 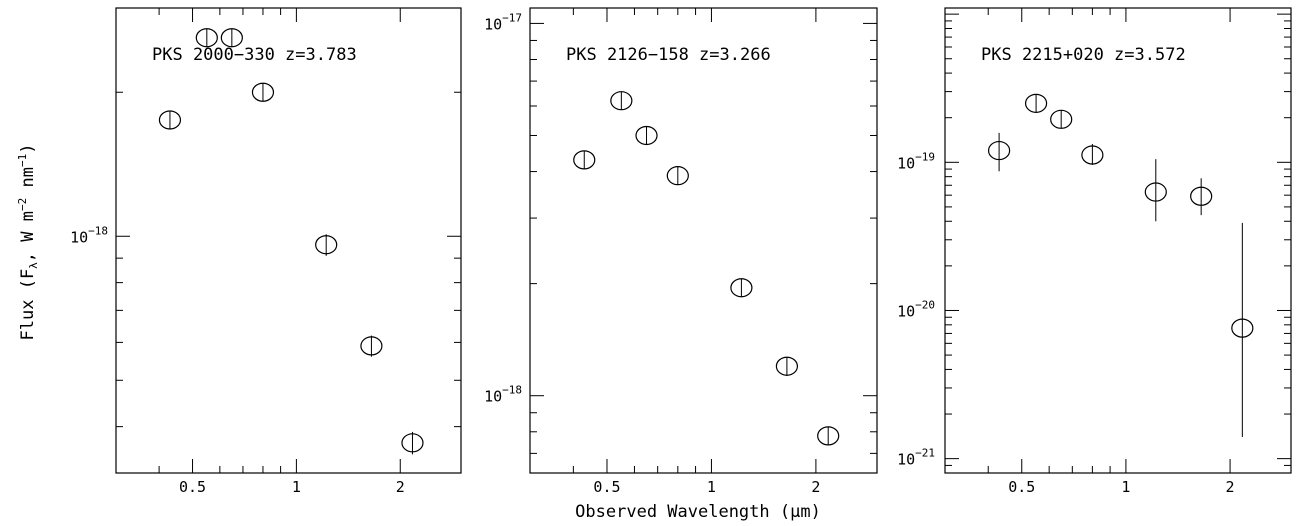 What do you see at coordinates (668, 55) in the screenshot?
I see `panel-title: PKS 2126−158 z=3.266` at bounding box center [668, 55].